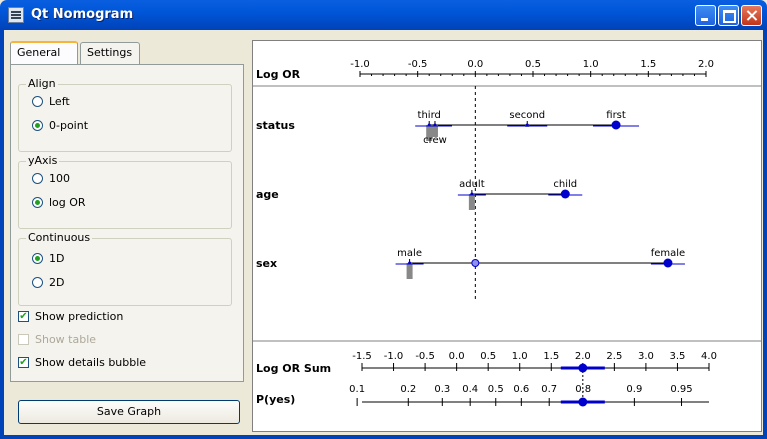  I want to click on prob-tick-label: 0.9, so click(634, 389).